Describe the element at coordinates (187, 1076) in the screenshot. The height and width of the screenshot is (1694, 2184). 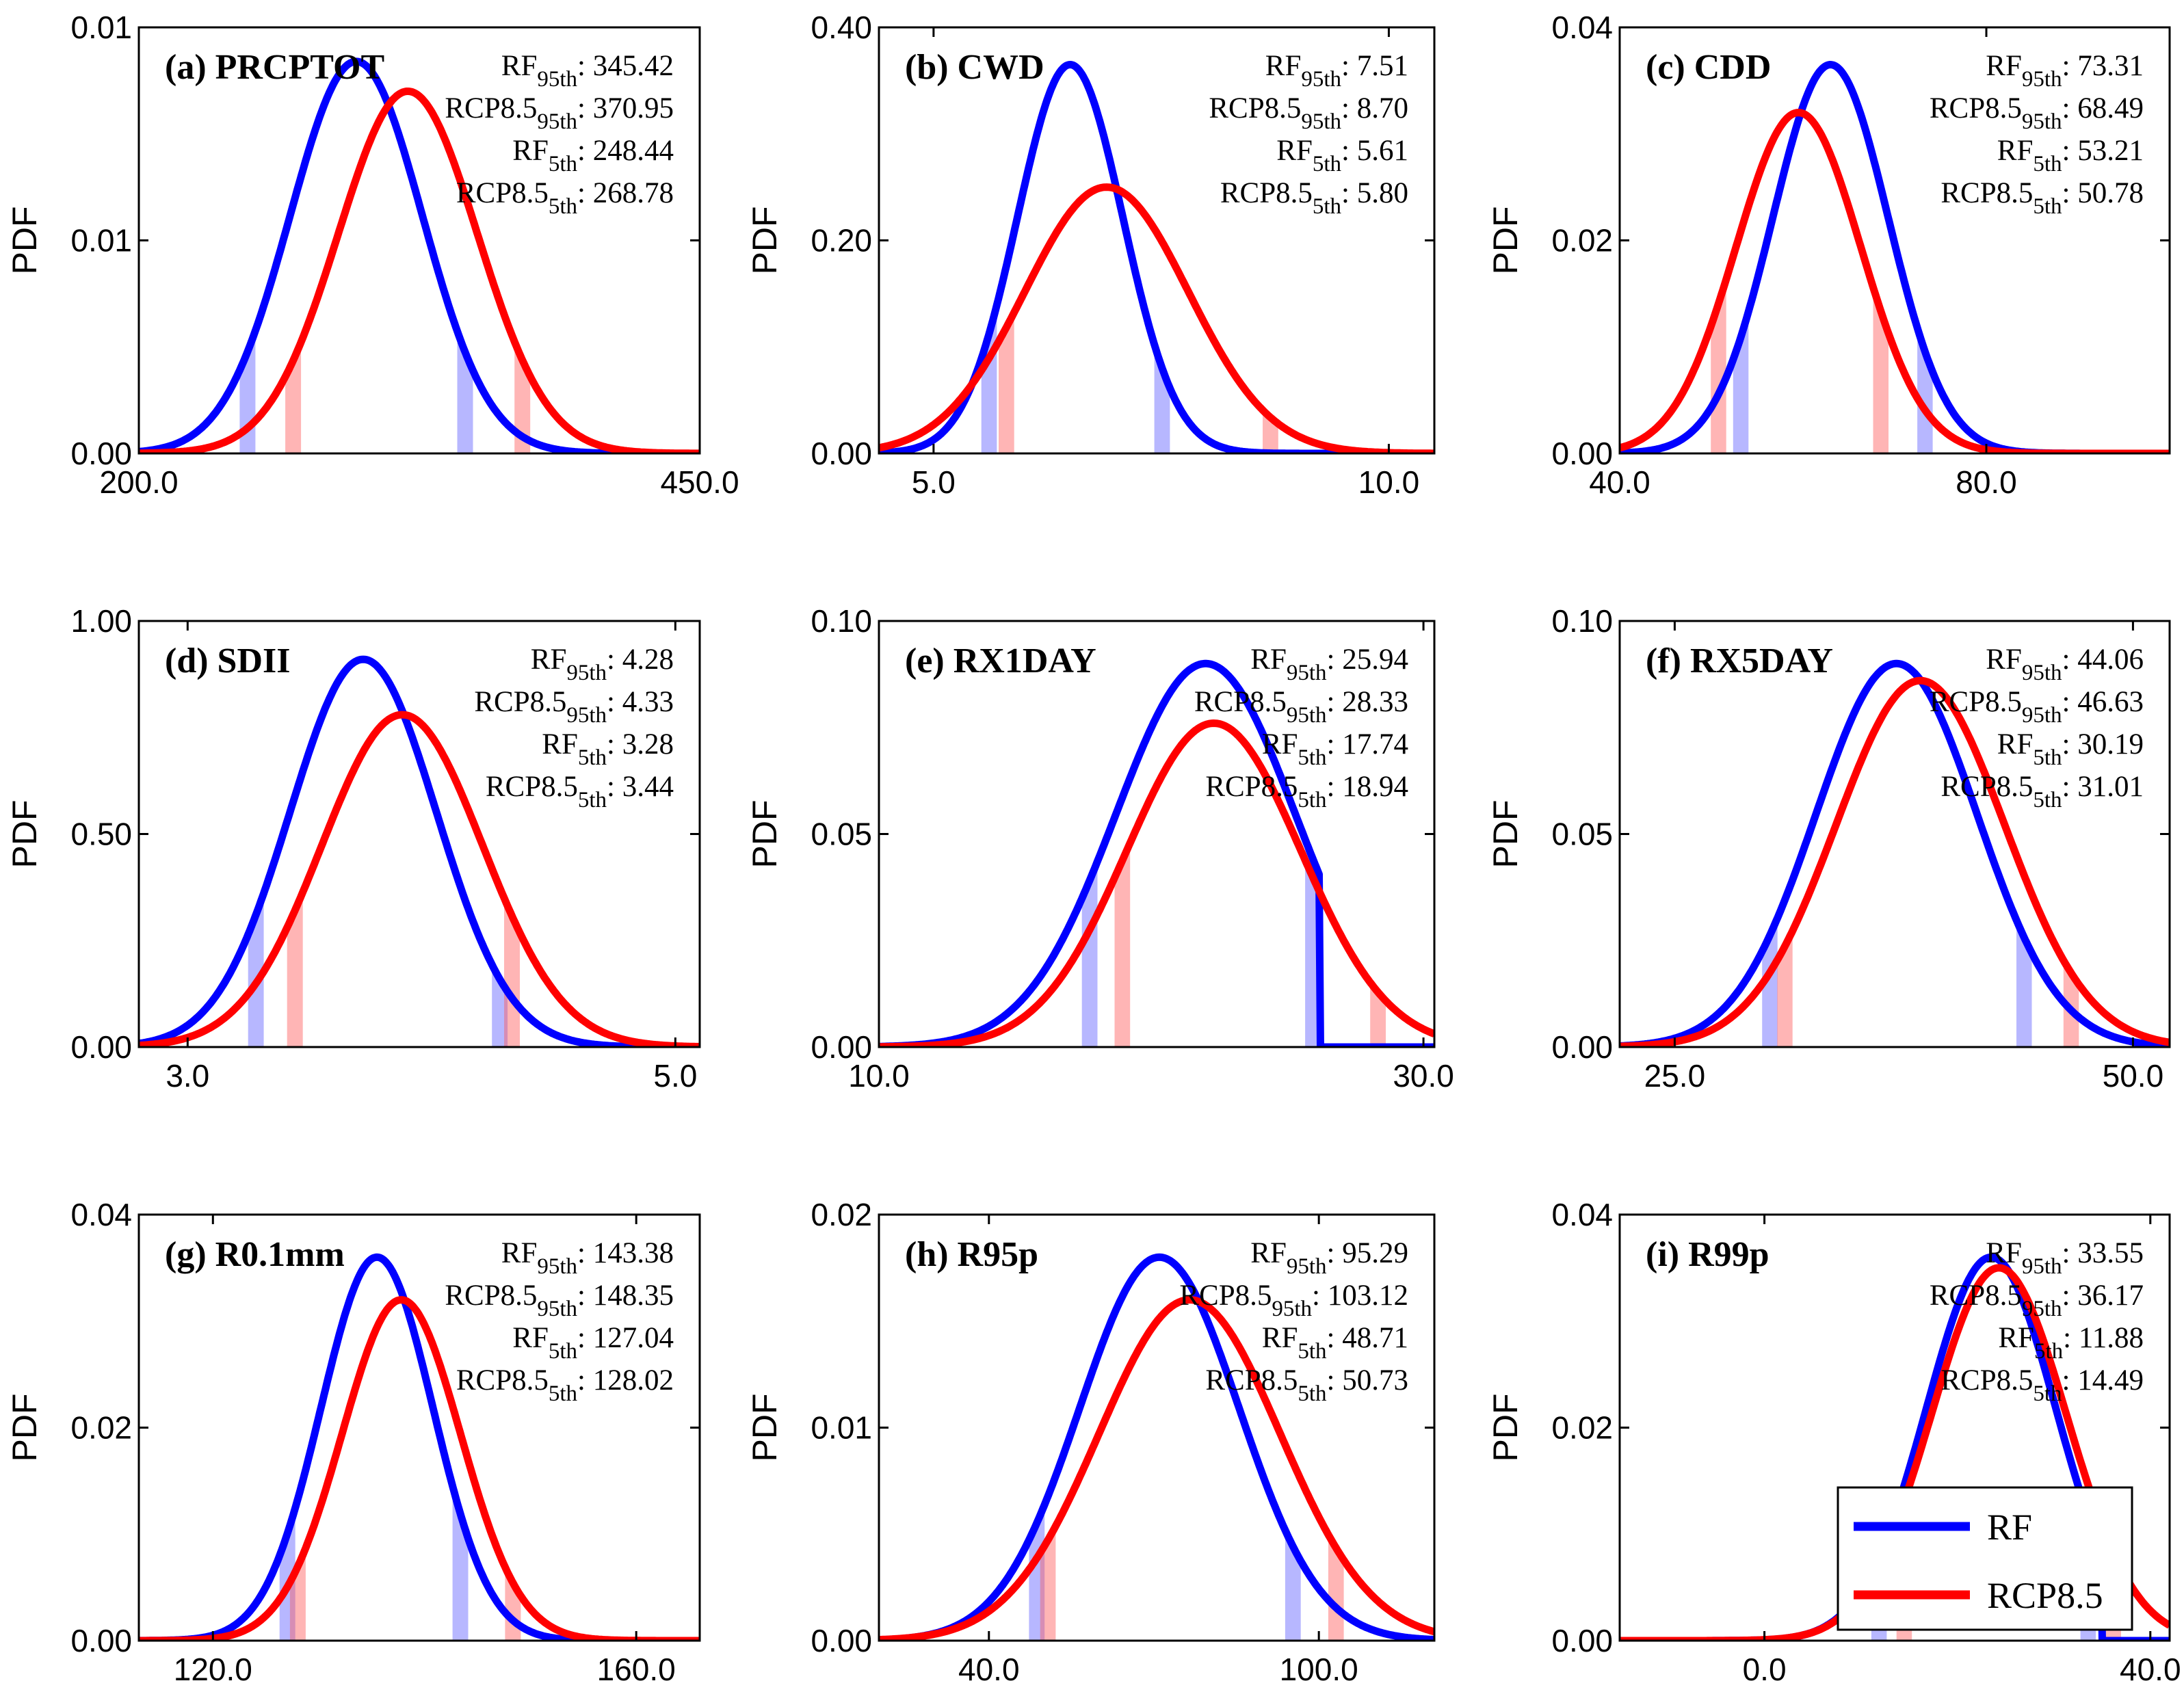
I see `x-tick-label: 3.0` at that location.